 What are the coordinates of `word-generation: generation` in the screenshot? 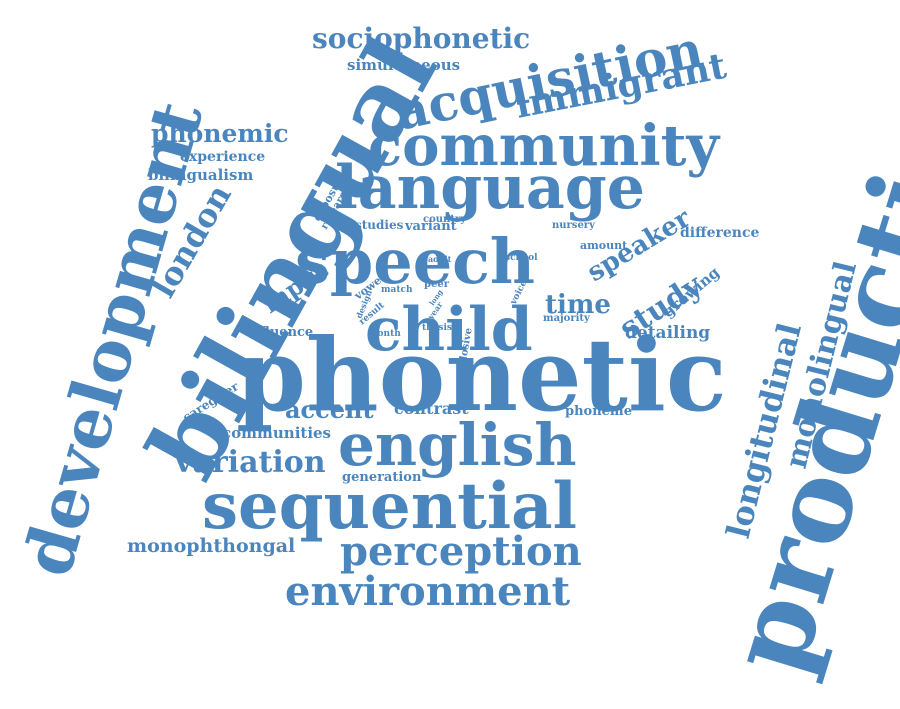 It's located at (382, 477).